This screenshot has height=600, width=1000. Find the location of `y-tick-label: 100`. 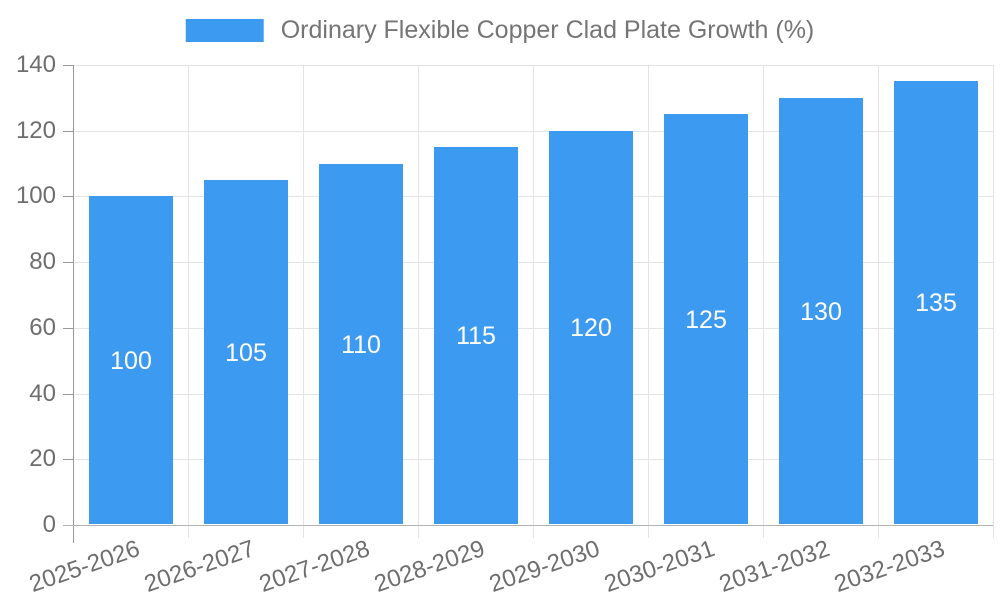

y-tick-label: 100 is located at coordinates (35, 195).